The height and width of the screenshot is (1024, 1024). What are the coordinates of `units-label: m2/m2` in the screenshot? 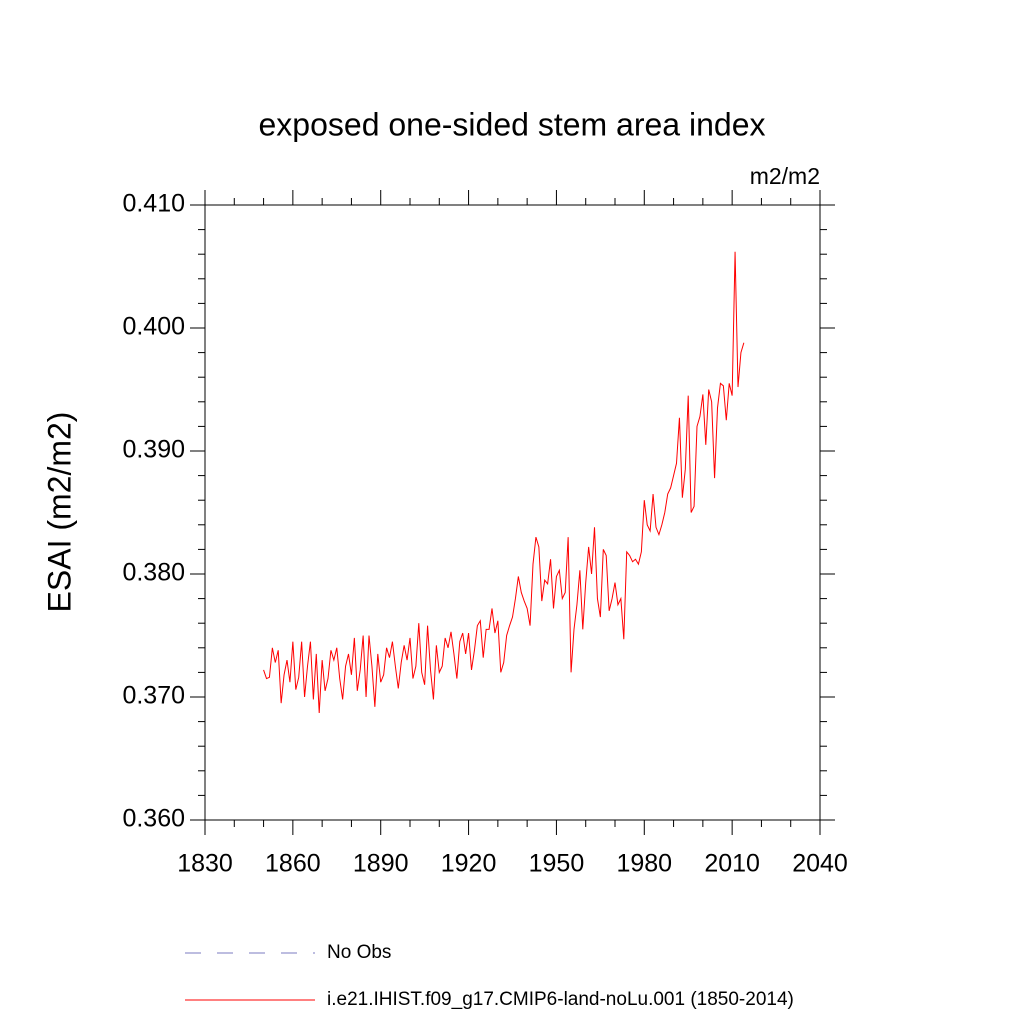 It's located at (785, 176).